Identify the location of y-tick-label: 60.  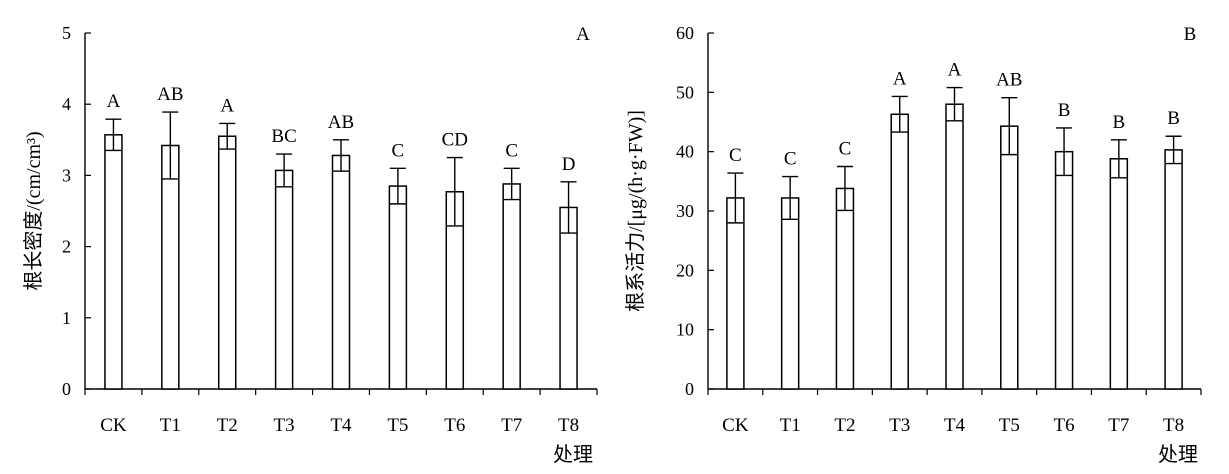
(685, 33).